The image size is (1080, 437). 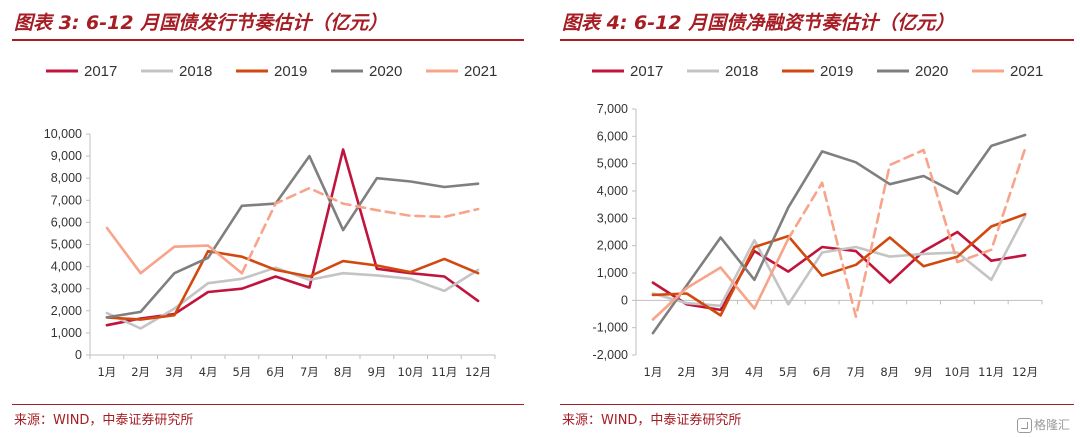 What do you see at coordinates (1051, 425) in the screenshot?
I see `watermark-text: 格隆汇` at bounding box center [1051, 425].